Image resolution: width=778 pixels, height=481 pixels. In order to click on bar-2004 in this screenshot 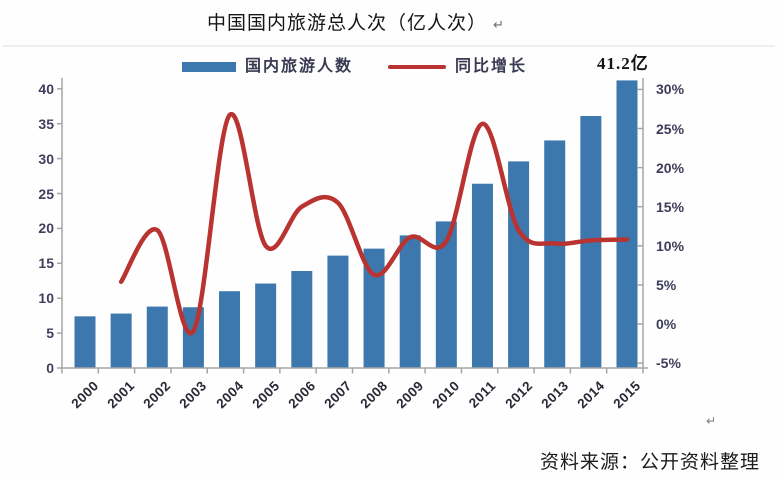, I will do `click(230, 329)`.